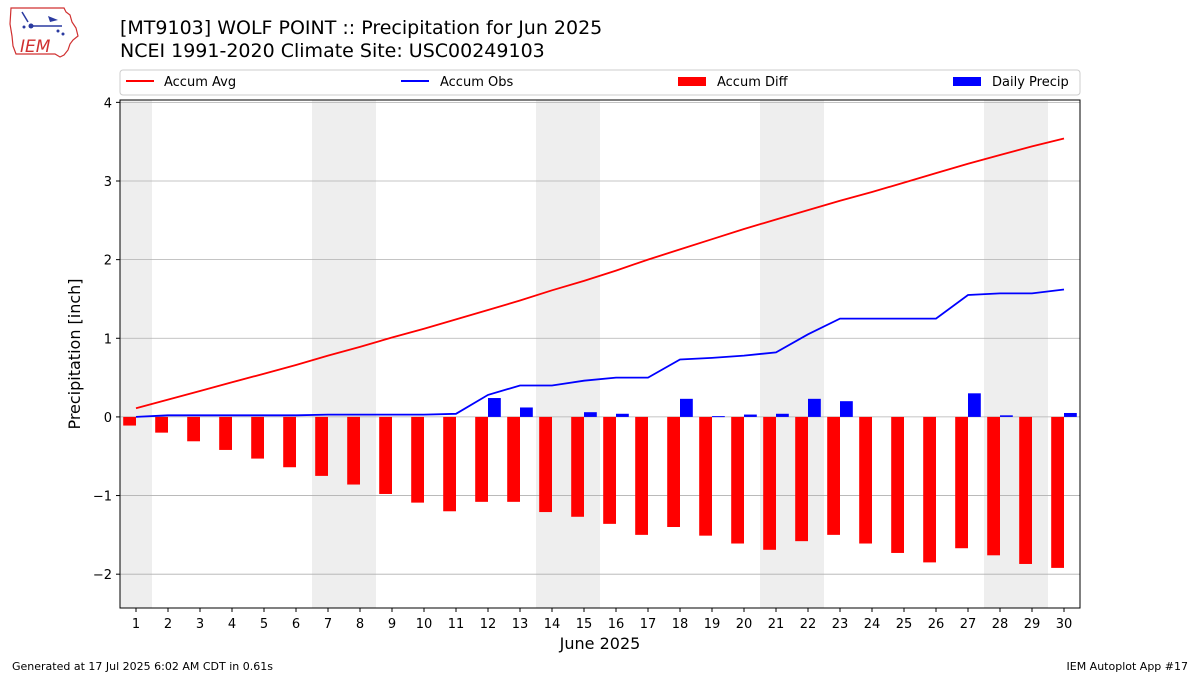 The height and width of the screenshot is (675, 1200). I want to click on y-tick-label: 2, so click(108, 261).